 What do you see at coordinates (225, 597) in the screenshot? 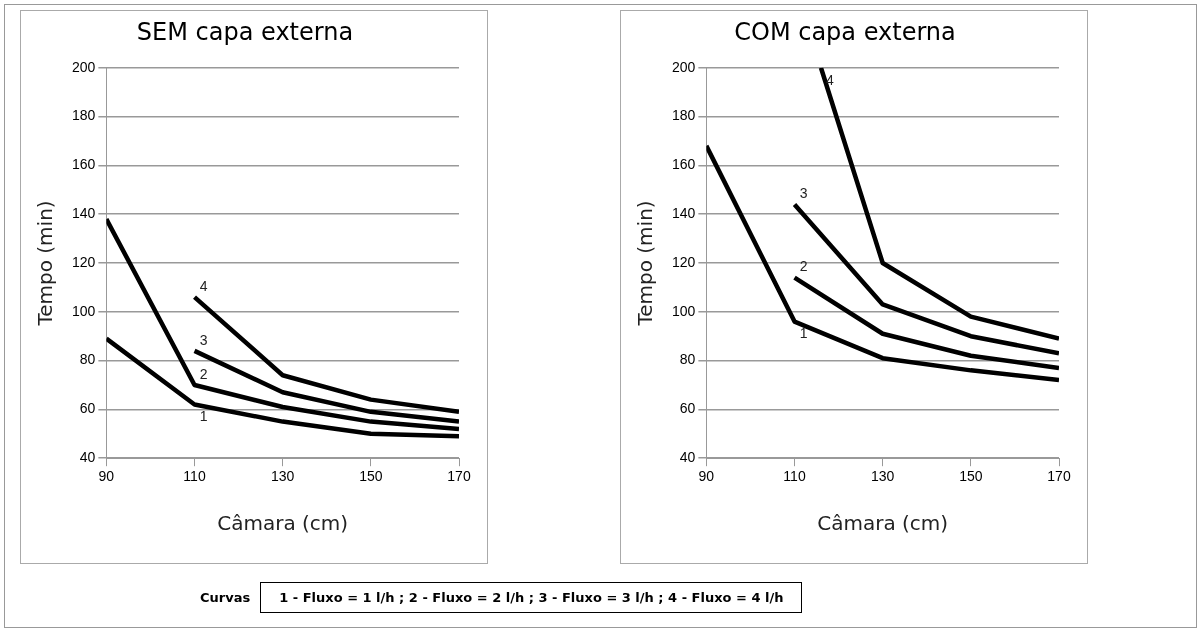
I see `text: Curvas` at bounding box center [225, 597].